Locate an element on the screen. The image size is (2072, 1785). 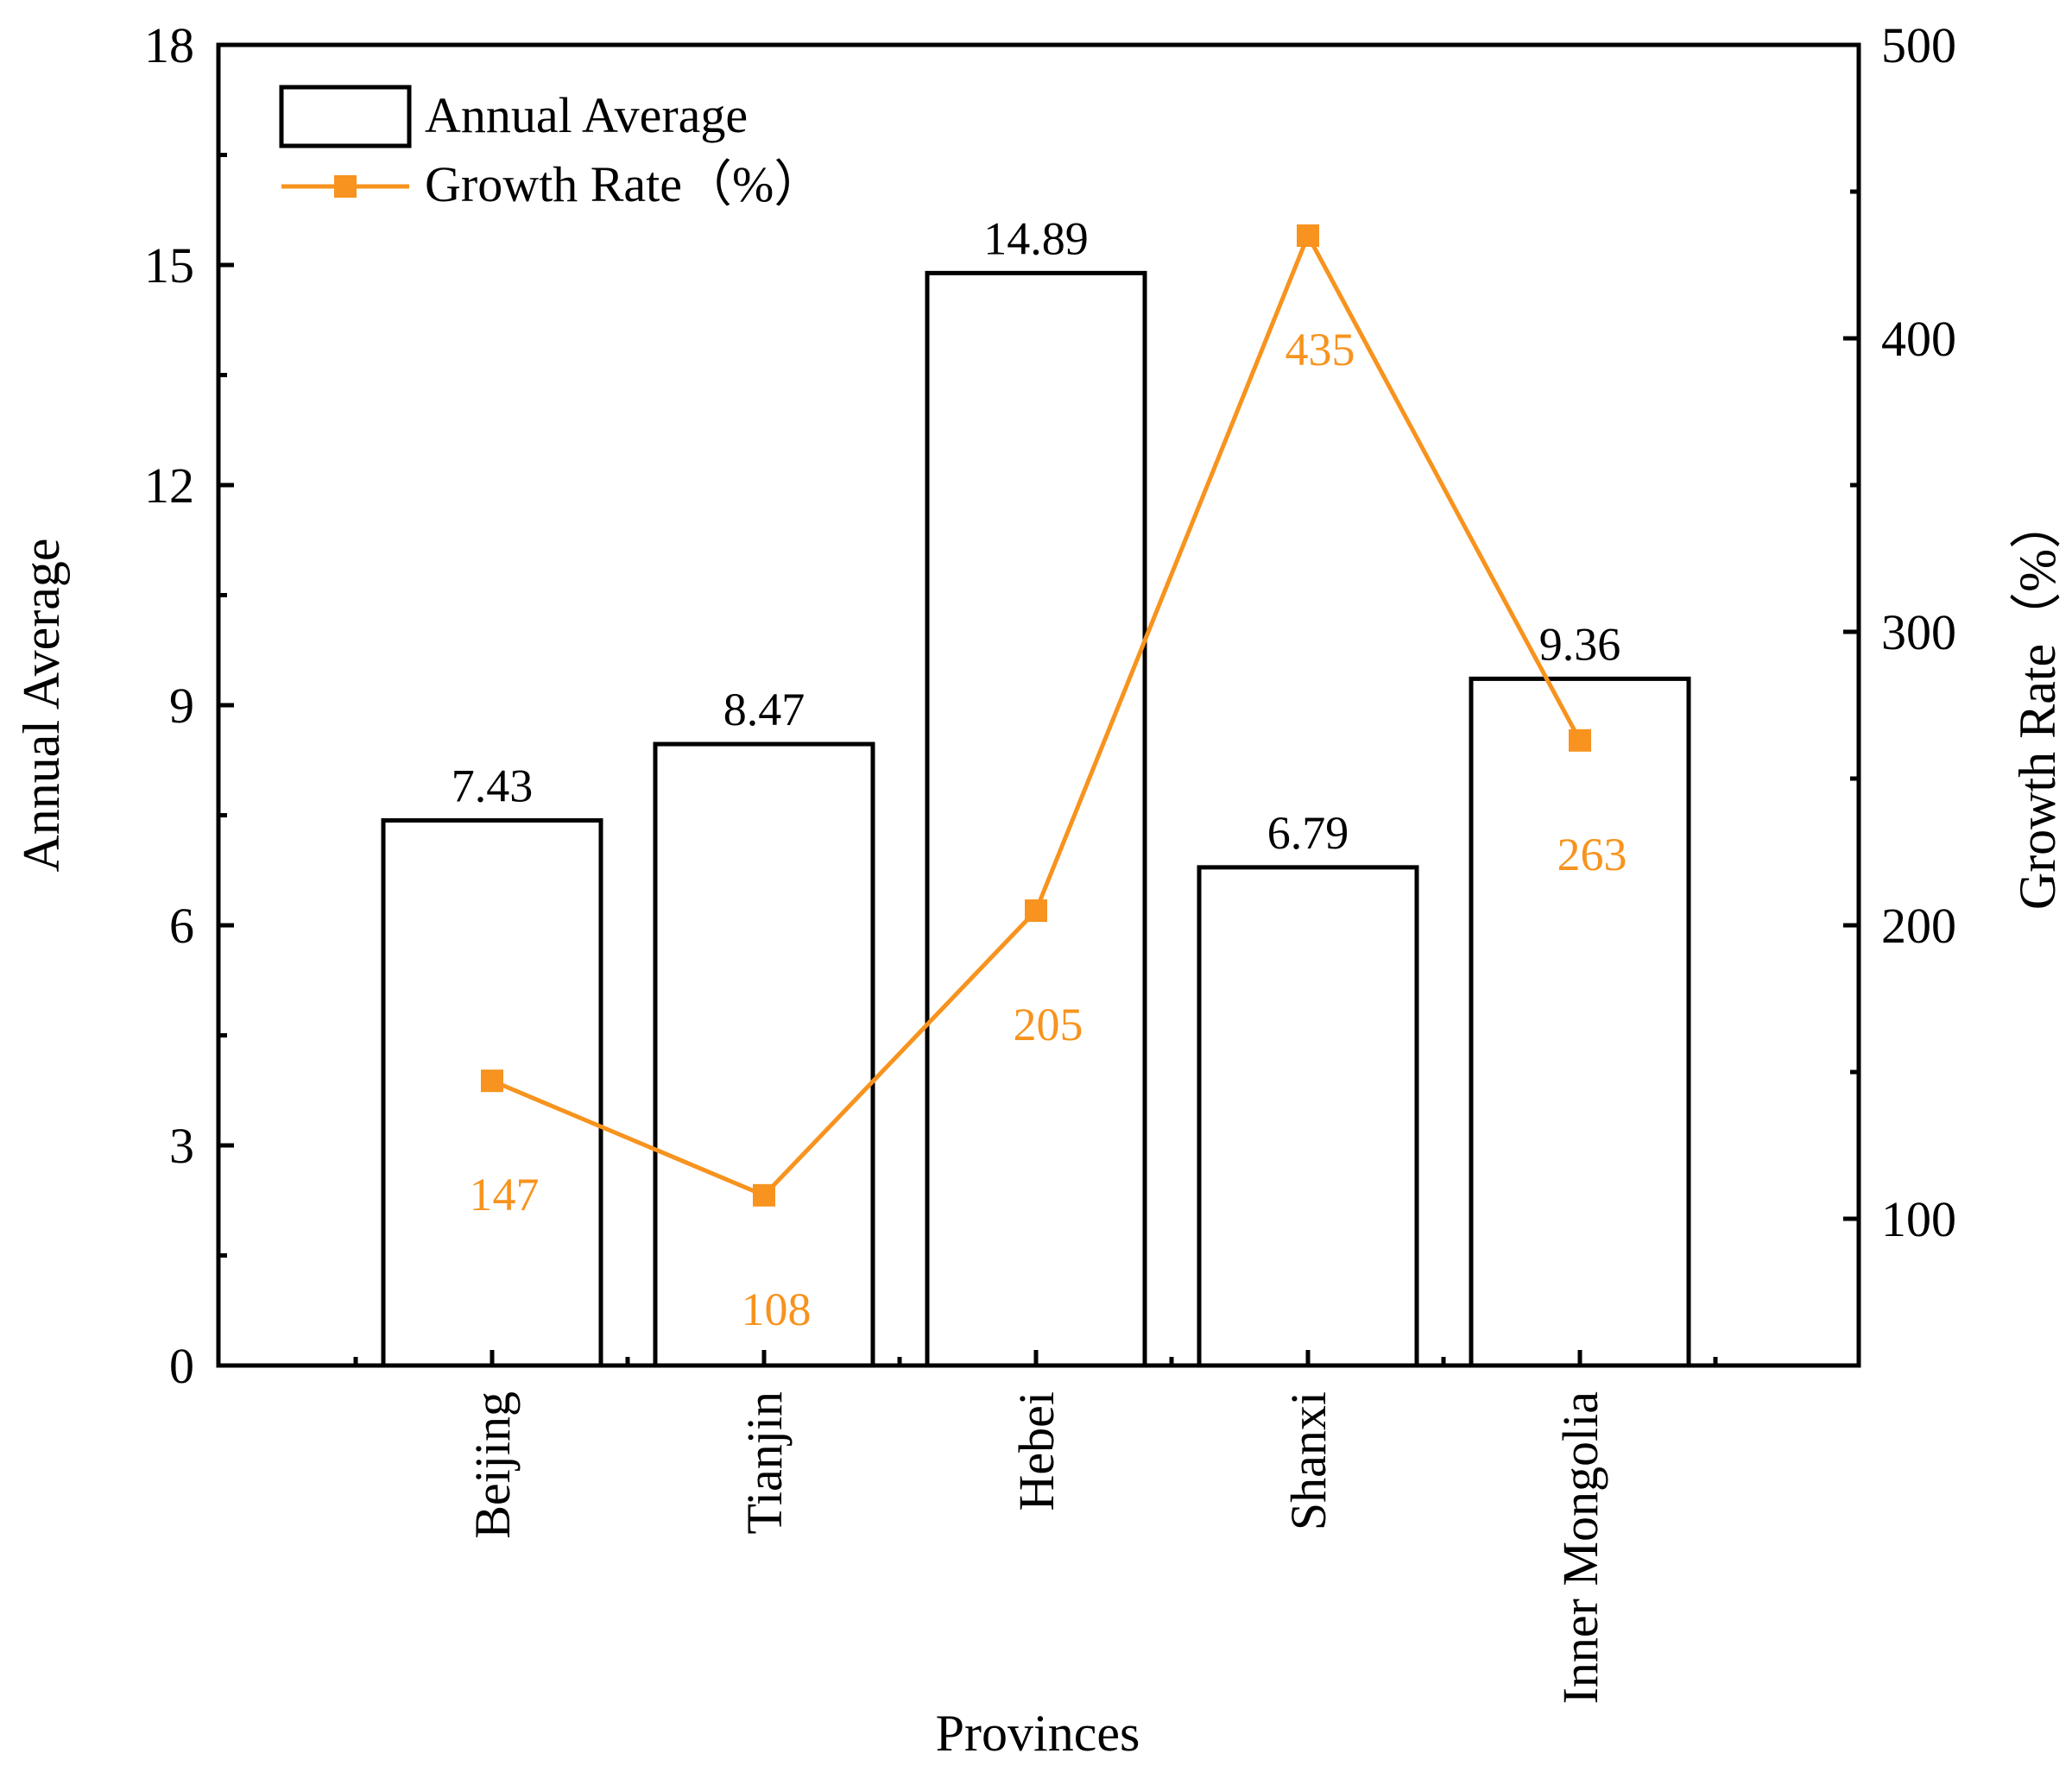
bar-value-label: 9.36 is located at coordinates (1580, 644).